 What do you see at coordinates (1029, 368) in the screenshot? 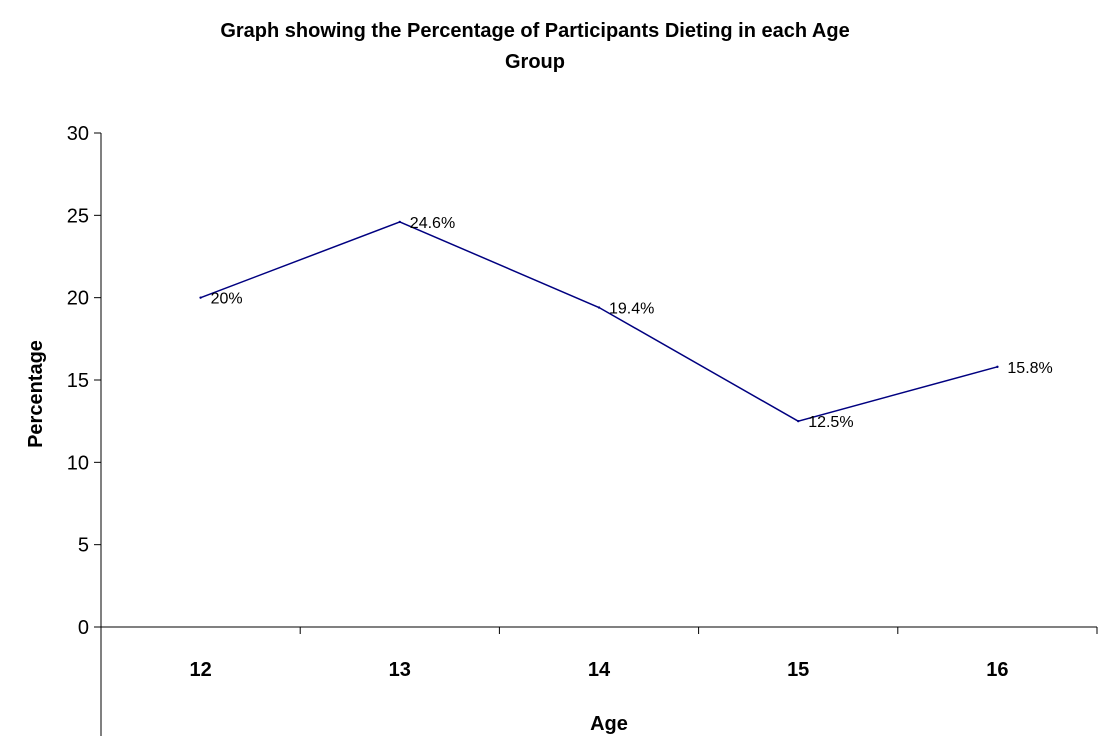
I see `data-label: 15.8%` at bounding box center [1029, 368].